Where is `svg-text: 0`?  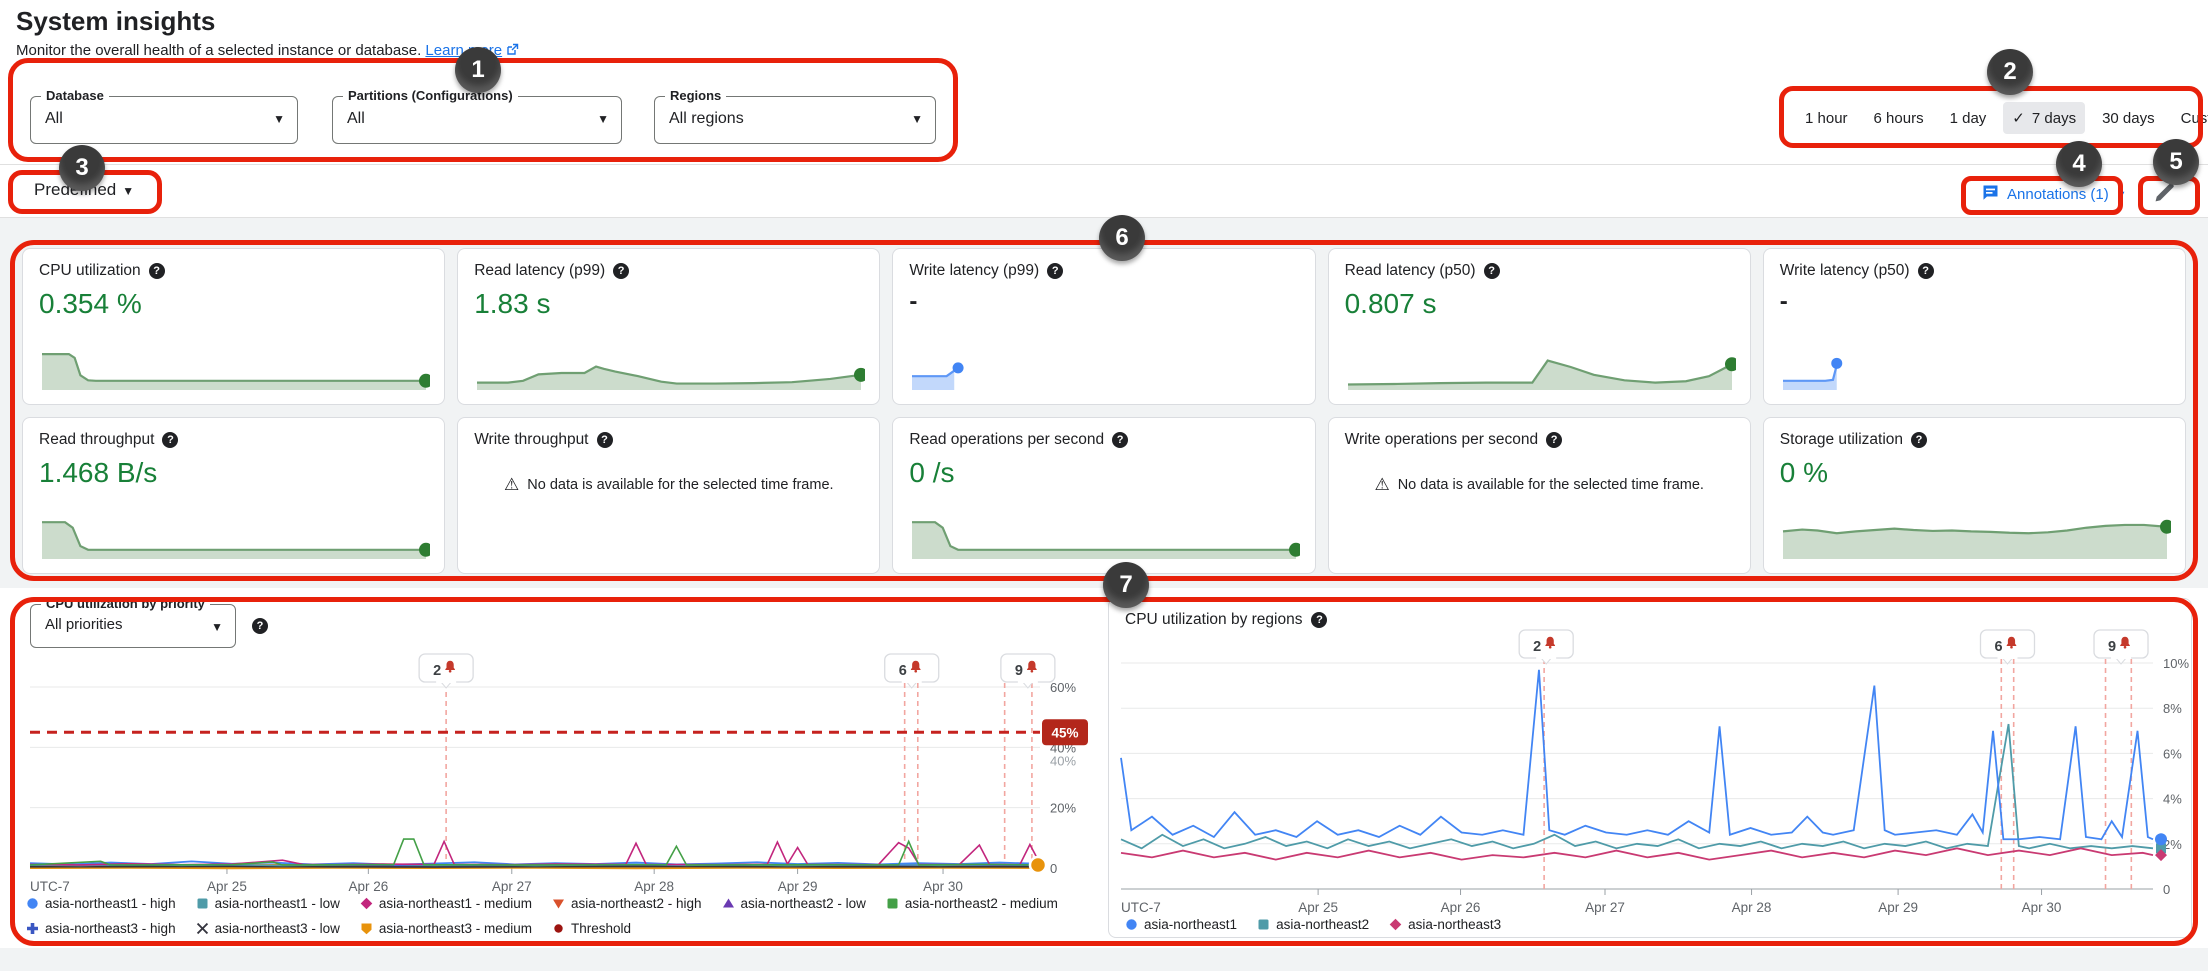
svg-text: 0 is located at coordinates (2166, 889).